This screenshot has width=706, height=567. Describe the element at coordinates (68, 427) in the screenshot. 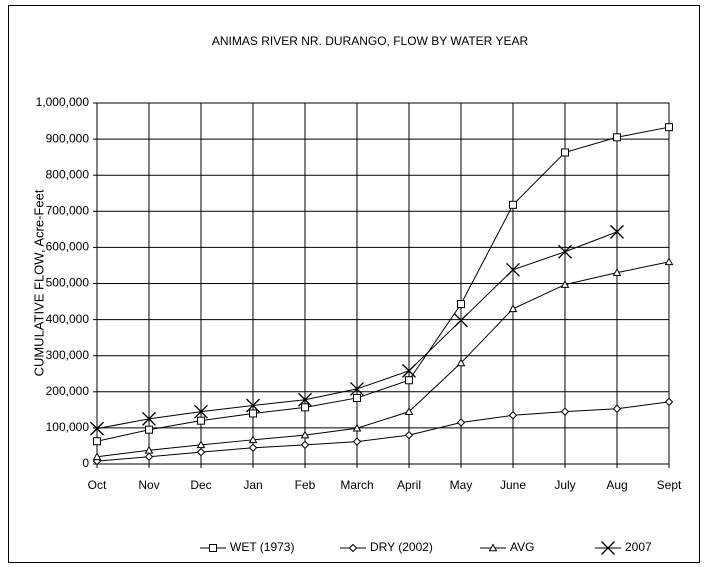

I see `y-tick-label: 100,000` at that location.